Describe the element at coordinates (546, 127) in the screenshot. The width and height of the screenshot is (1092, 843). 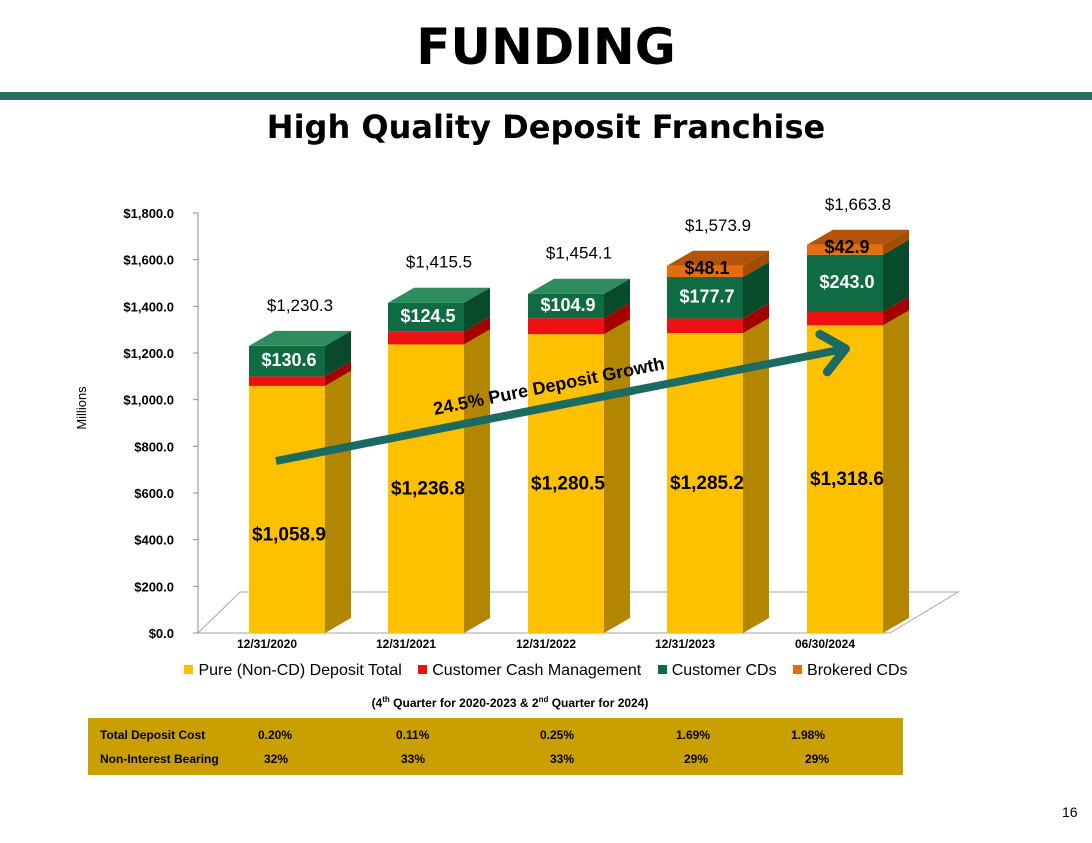
I see `page-subtitle: High Quality Deposit Franchise` at that location.